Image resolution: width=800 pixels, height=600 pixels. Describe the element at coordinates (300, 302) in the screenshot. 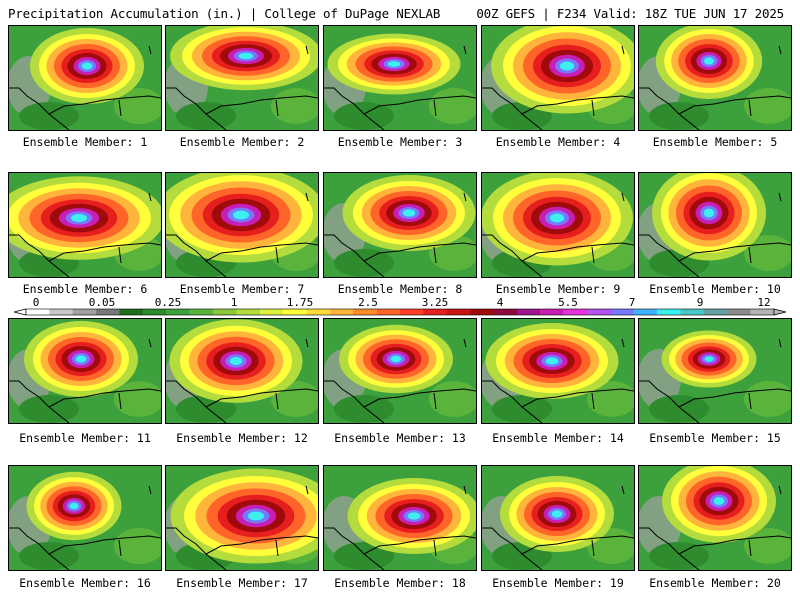

I see `colorbar-tick-label: 1.75` at that location.